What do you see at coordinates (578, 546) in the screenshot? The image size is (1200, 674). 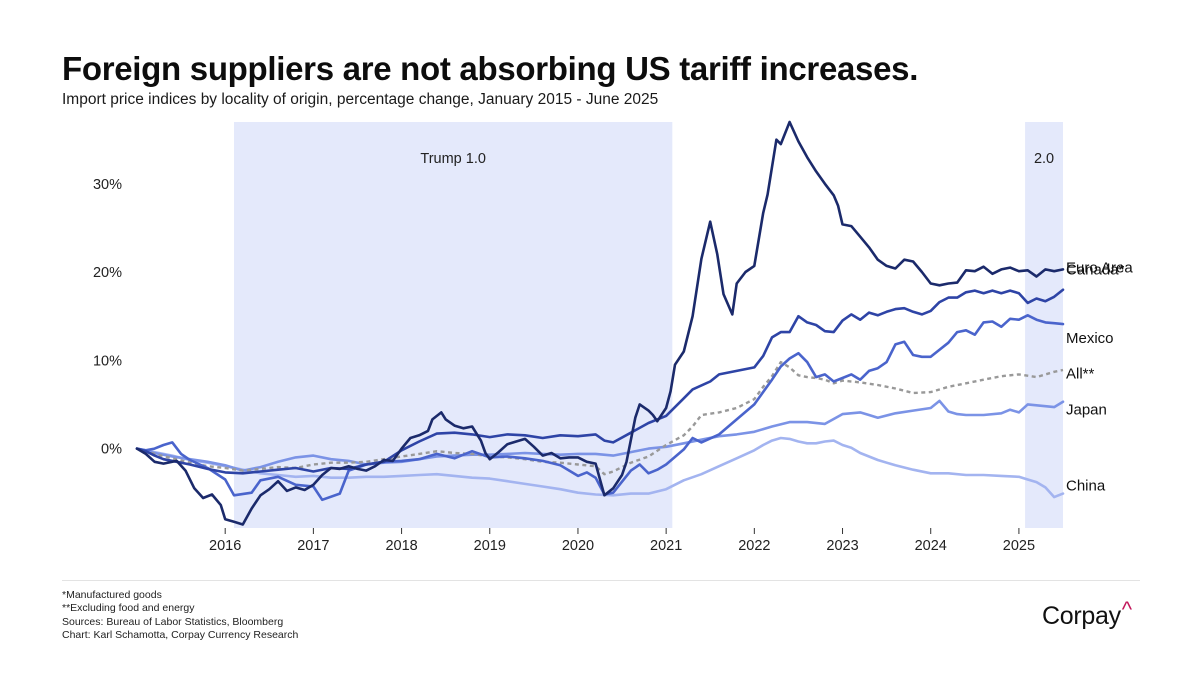 I see `x-tick-label: 2020` at bounding box center [578, 546].